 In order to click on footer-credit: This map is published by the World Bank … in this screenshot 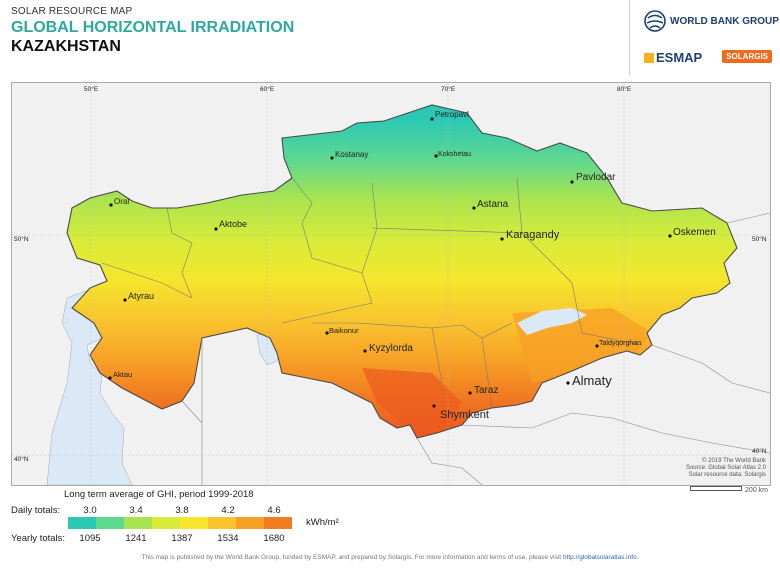, I will do `click(390, 557)`.